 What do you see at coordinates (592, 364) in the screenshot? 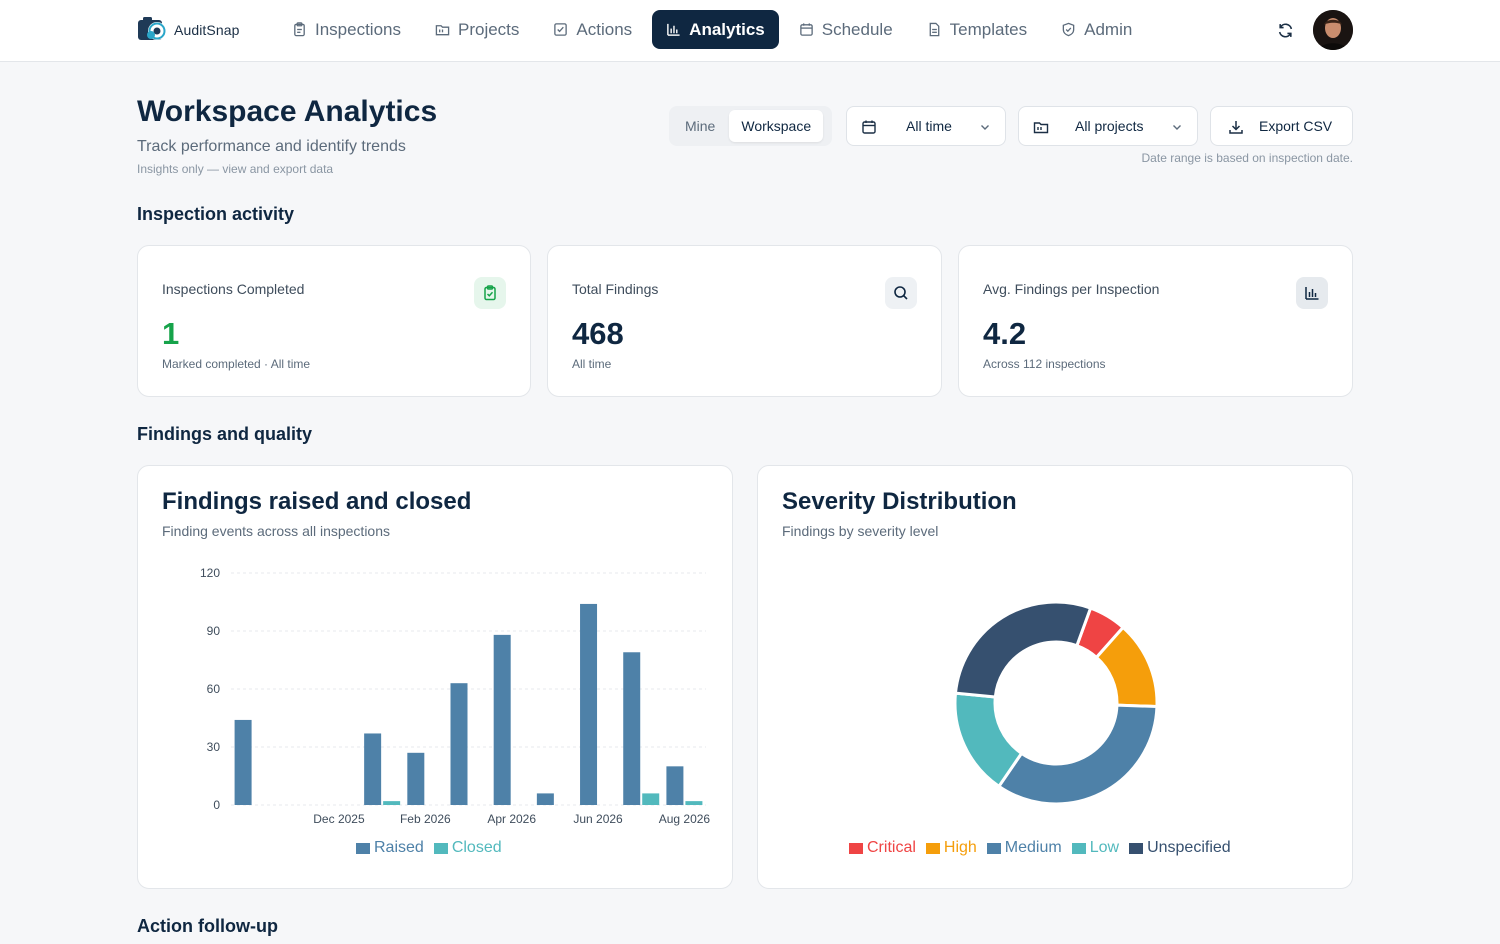
I see `stat-footnote: All time` at bounding box center [592, 364].